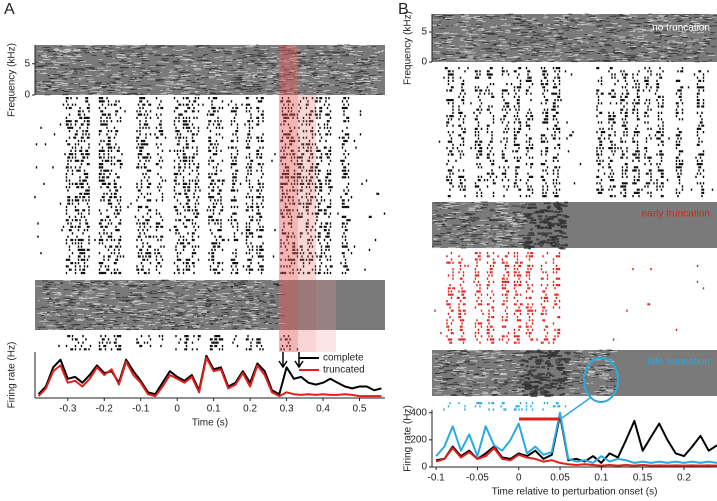 The image size is (717, 501). I want to click on spectrogram-label: early truncation, so click(676, 214).